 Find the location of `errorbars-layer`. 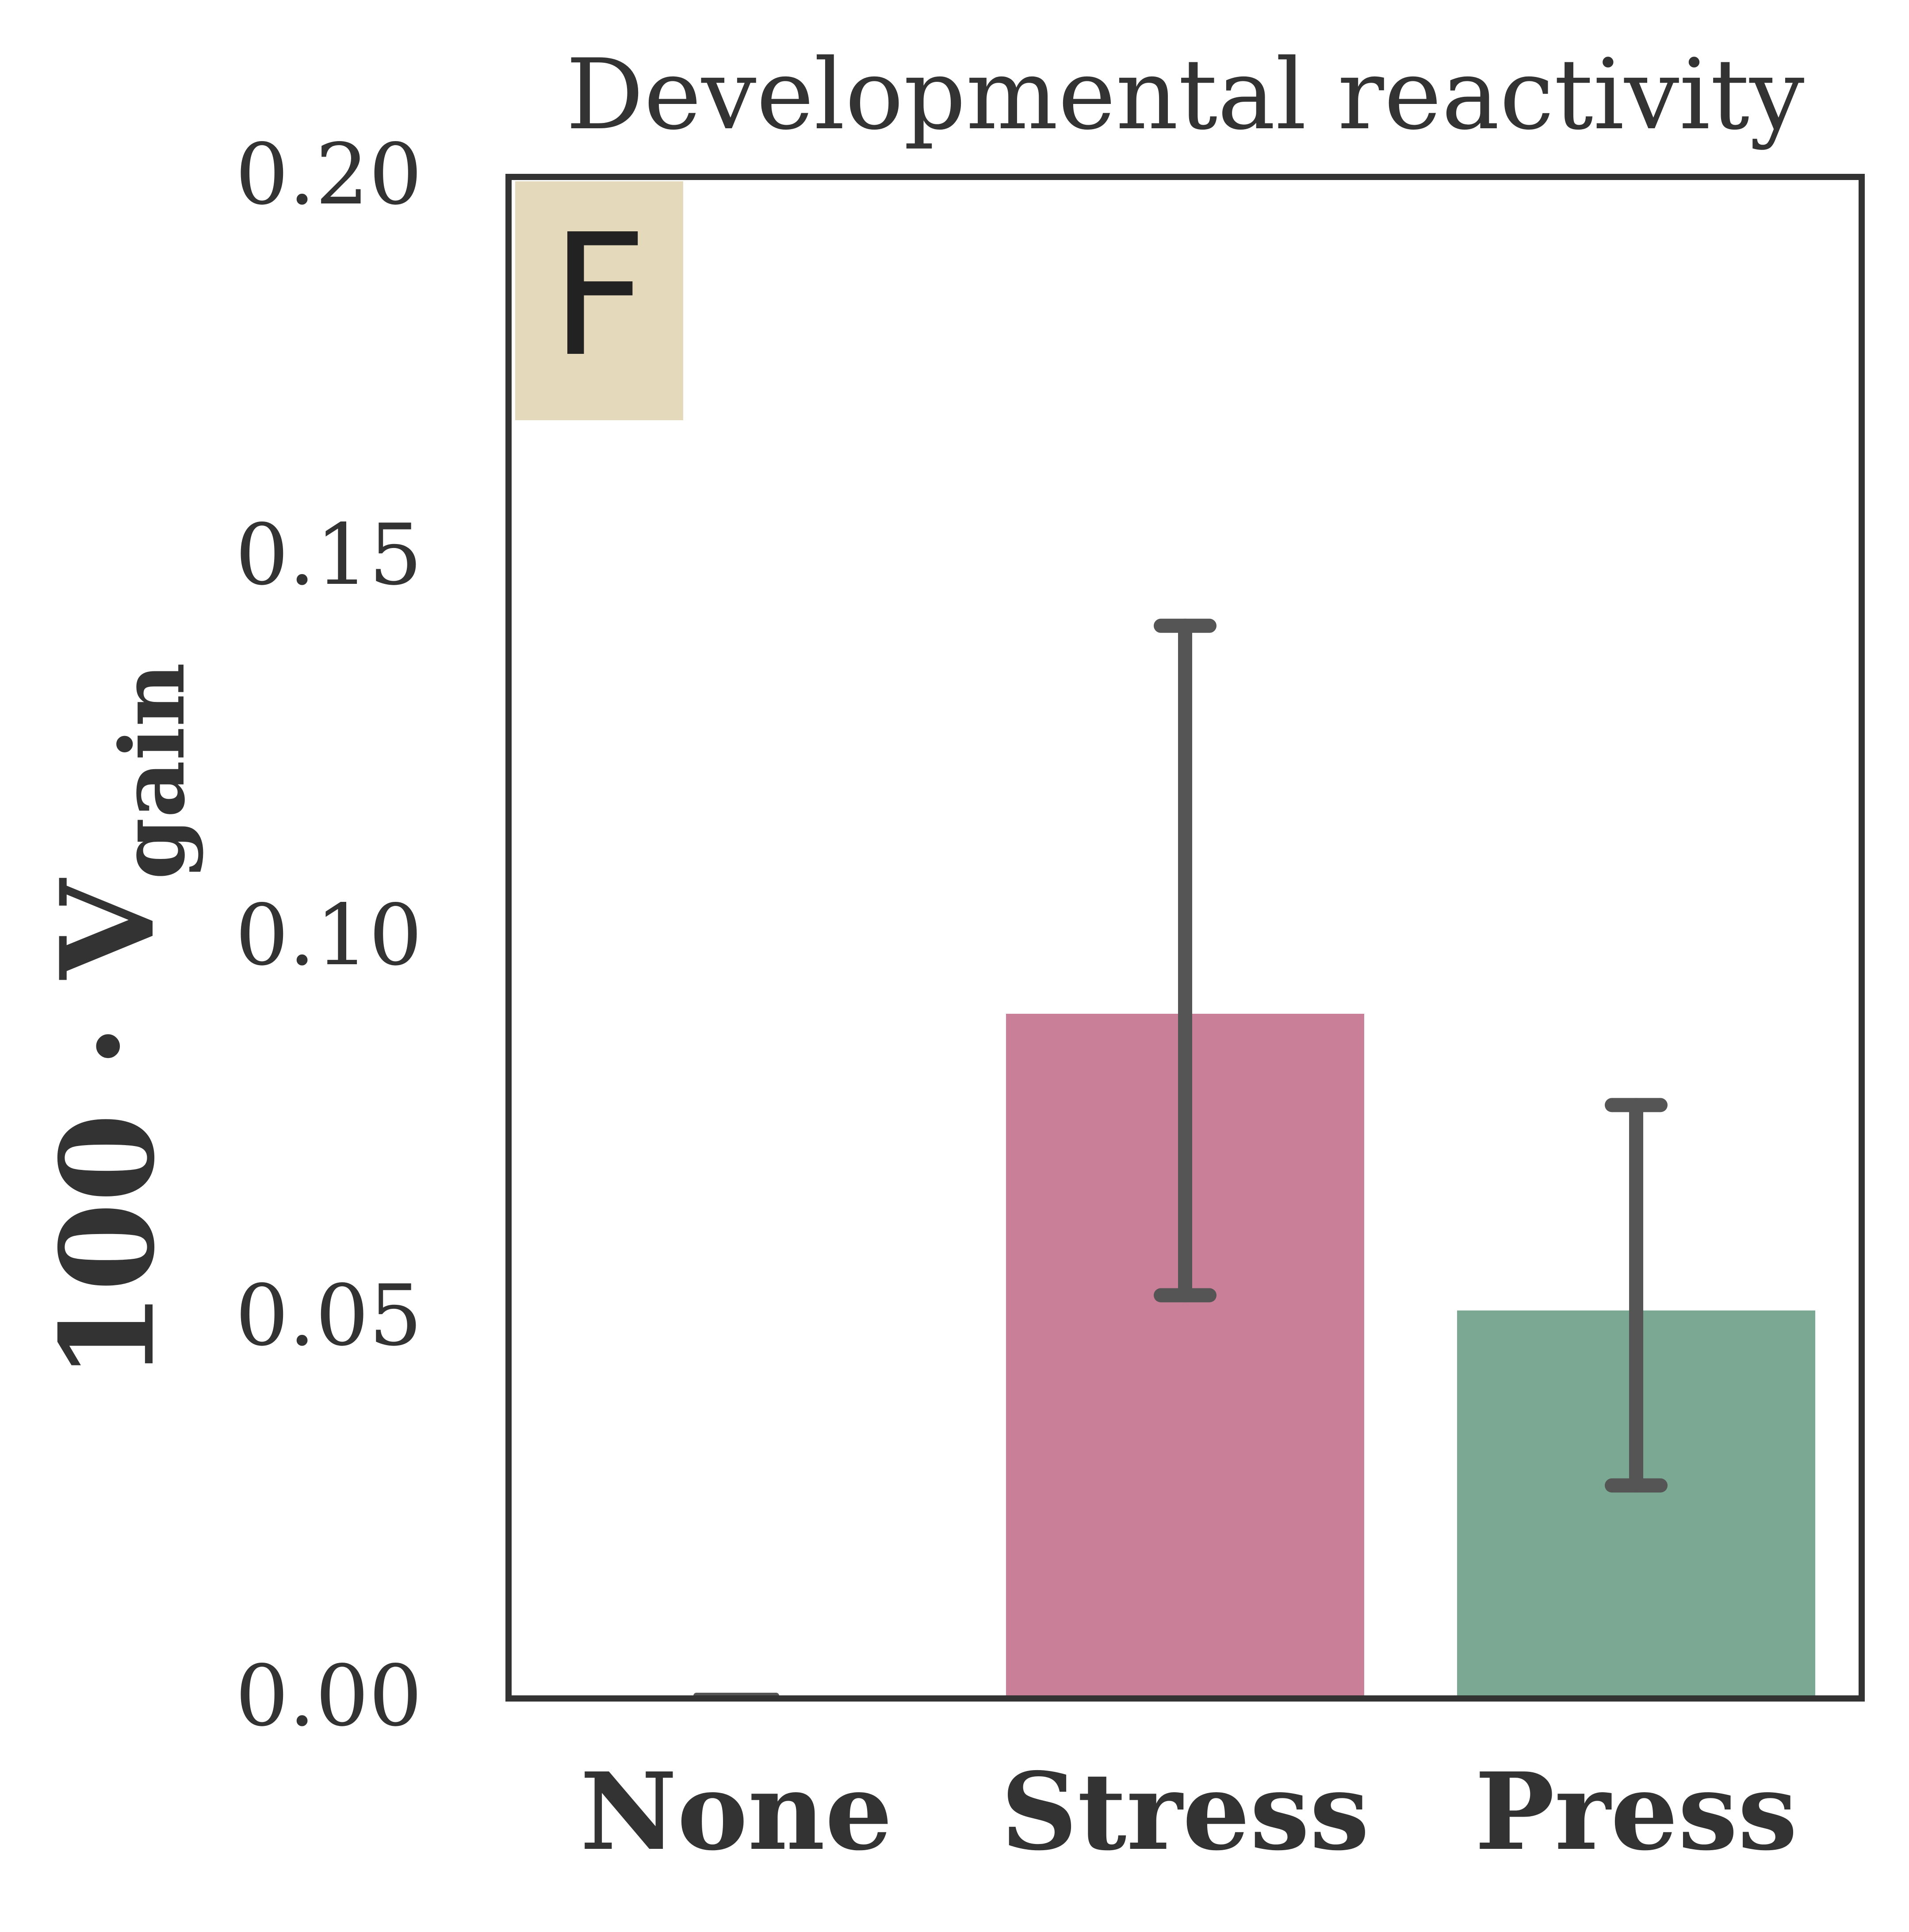

errorbars-layer is located at coordinates (1411, 1055).